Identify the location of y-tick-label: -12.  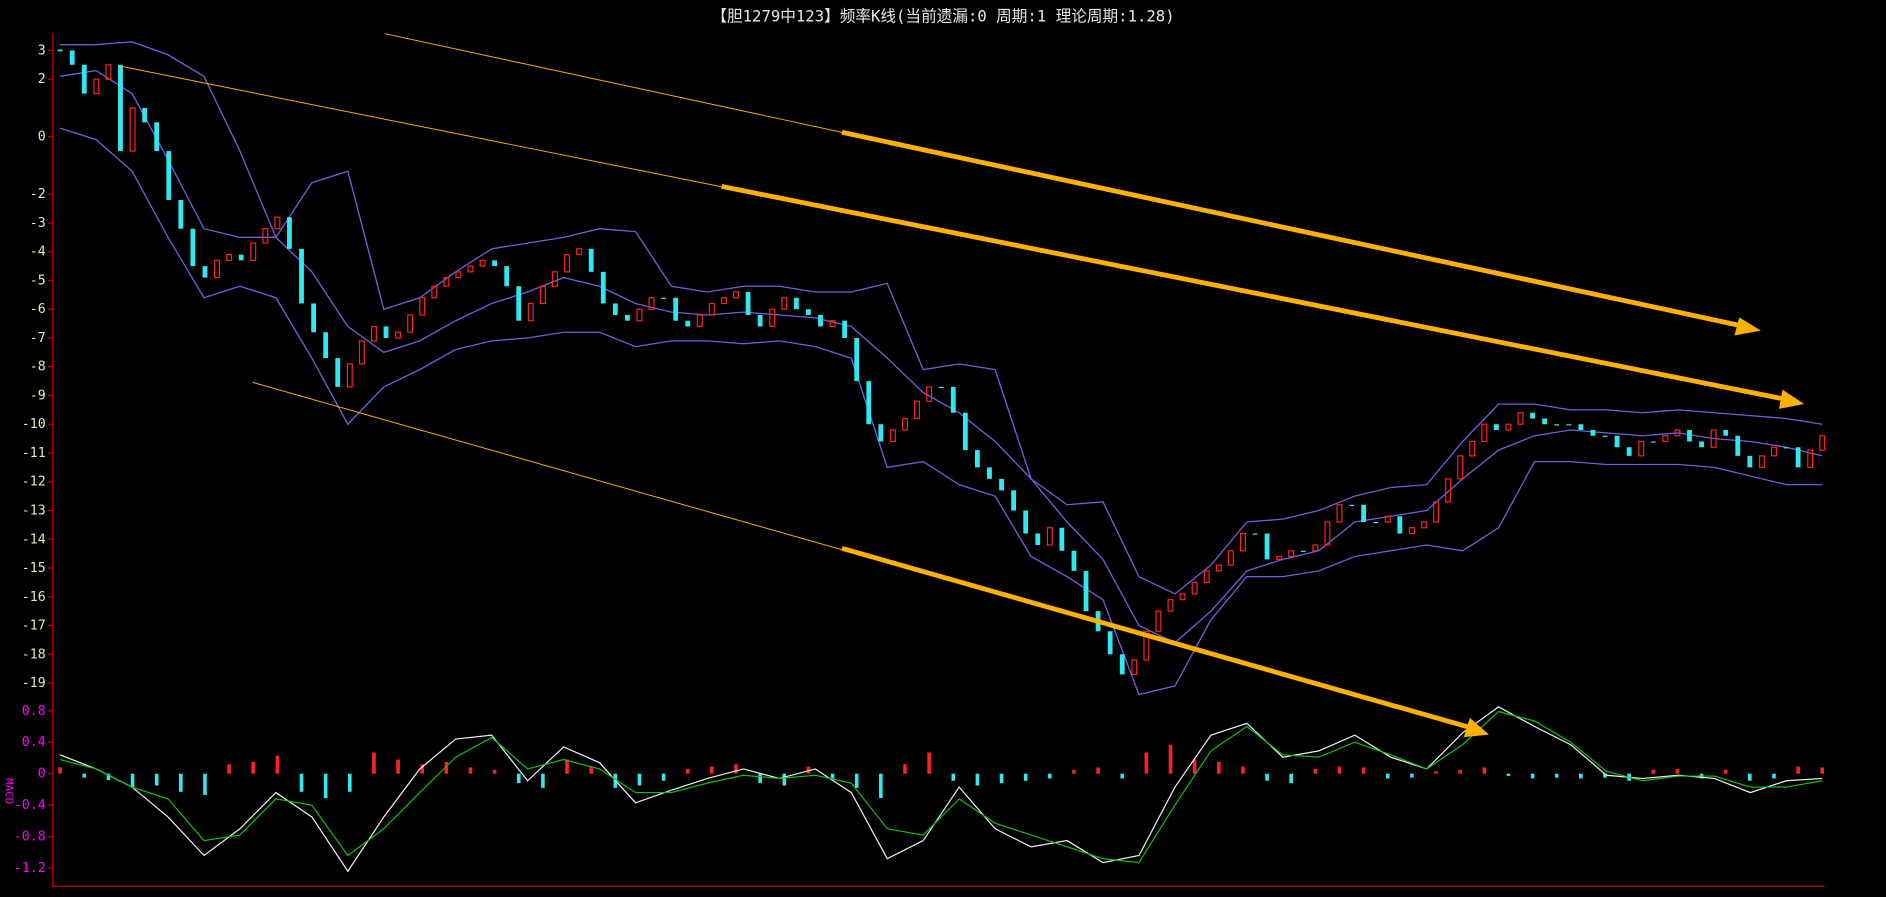
(34, 482).